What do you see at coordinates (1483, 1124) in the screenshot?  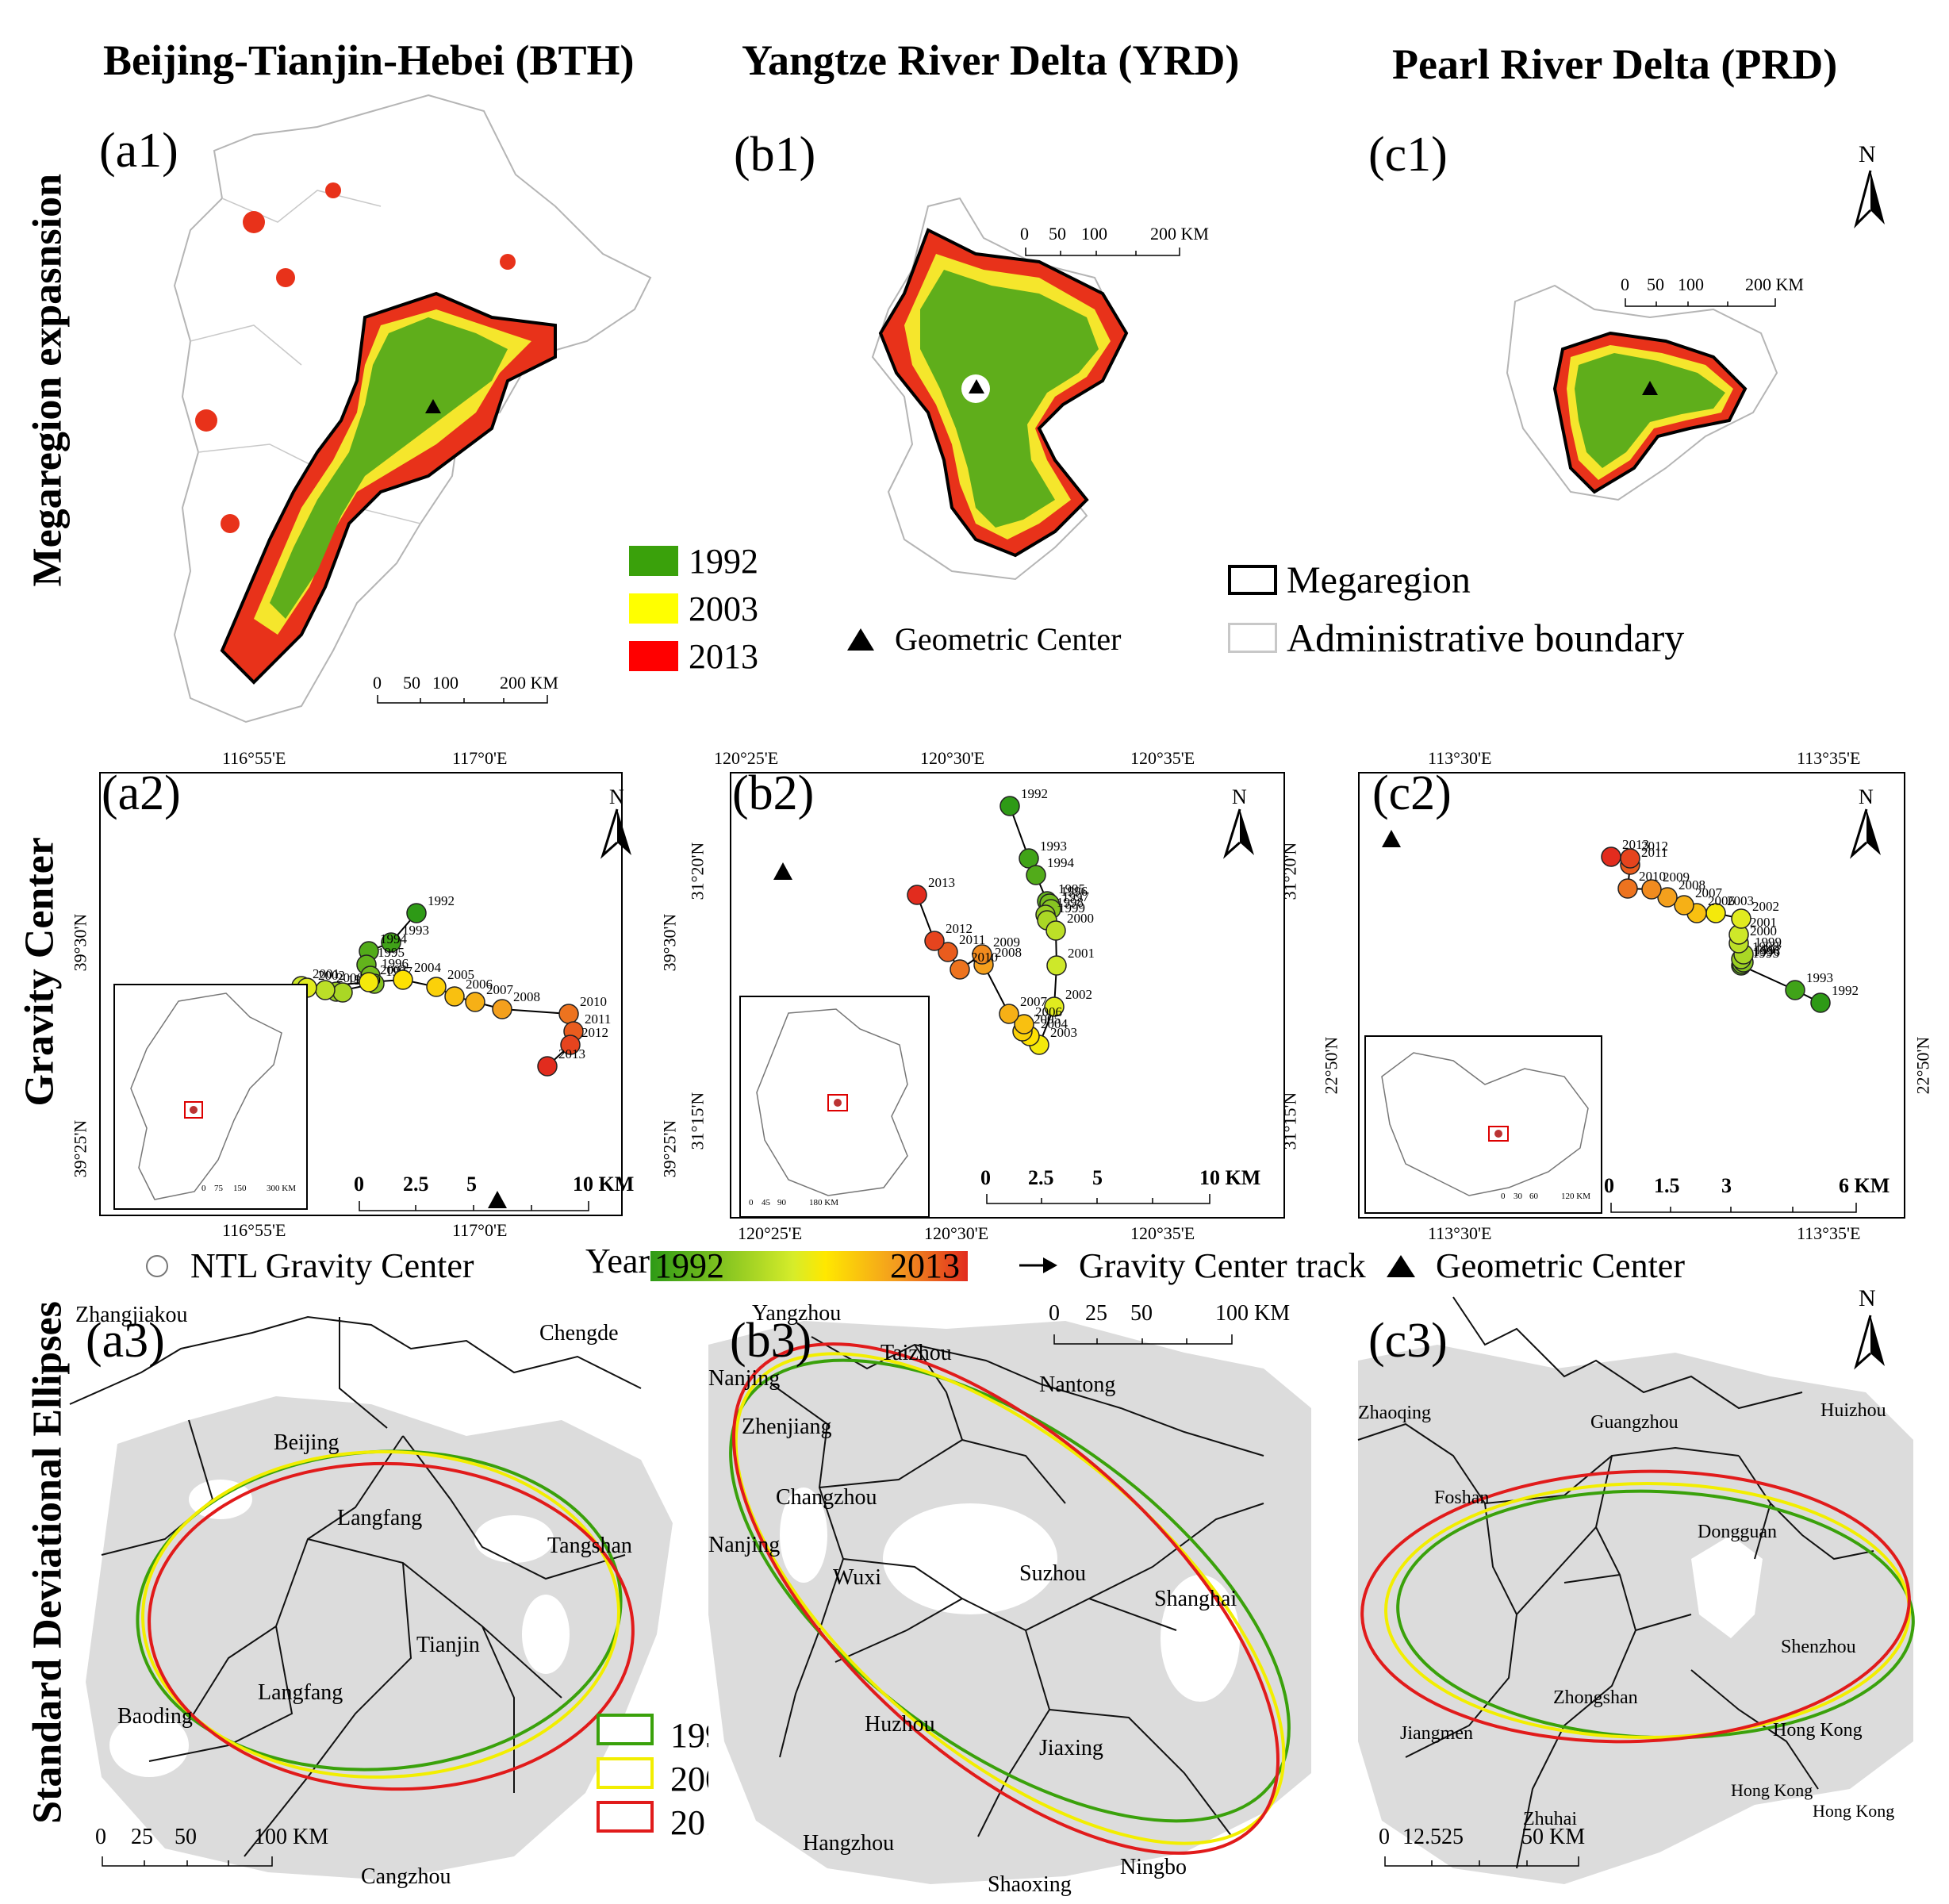 I see `inset-c2` at bounding box center [1483, 1124].